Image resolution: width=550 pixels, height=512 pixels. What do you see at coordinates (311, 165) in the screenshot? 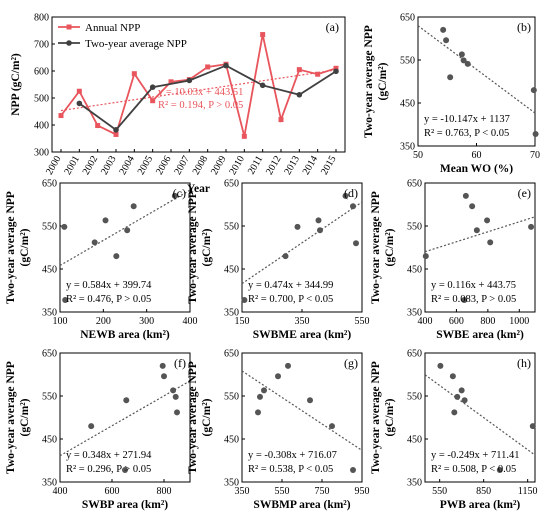
I see `x-tick-label: 2014` at bounding box center [311, 165].